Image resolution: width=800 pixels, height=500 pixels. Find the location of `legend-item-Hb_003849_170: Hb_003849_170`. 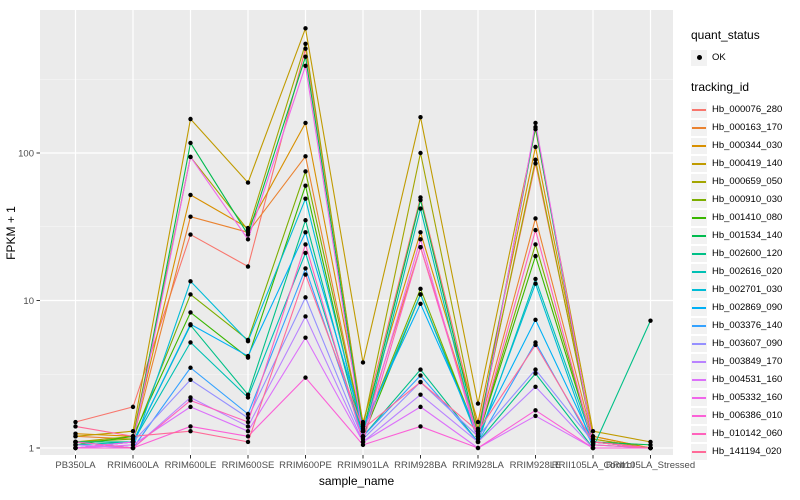

legend-item-Hb_003849_170: Hb_003849_170 is located at coordinates (745, 361).